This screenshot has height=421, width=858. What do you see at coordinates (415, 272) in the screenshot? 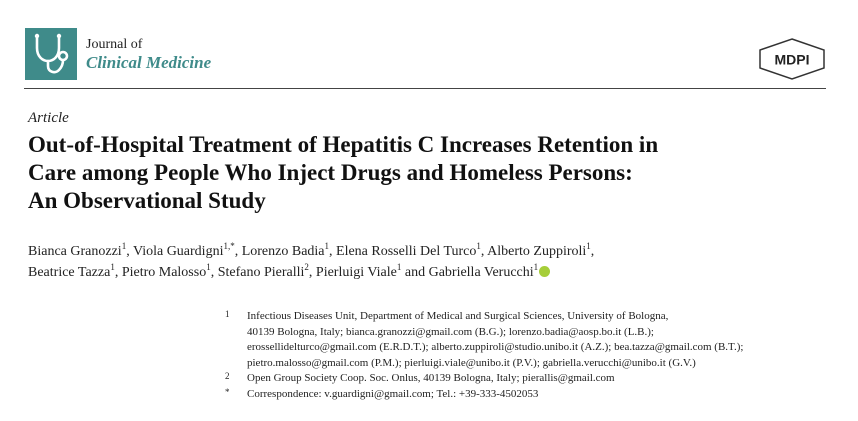
I see `author-separator: and` at bounding box center [415, 272].